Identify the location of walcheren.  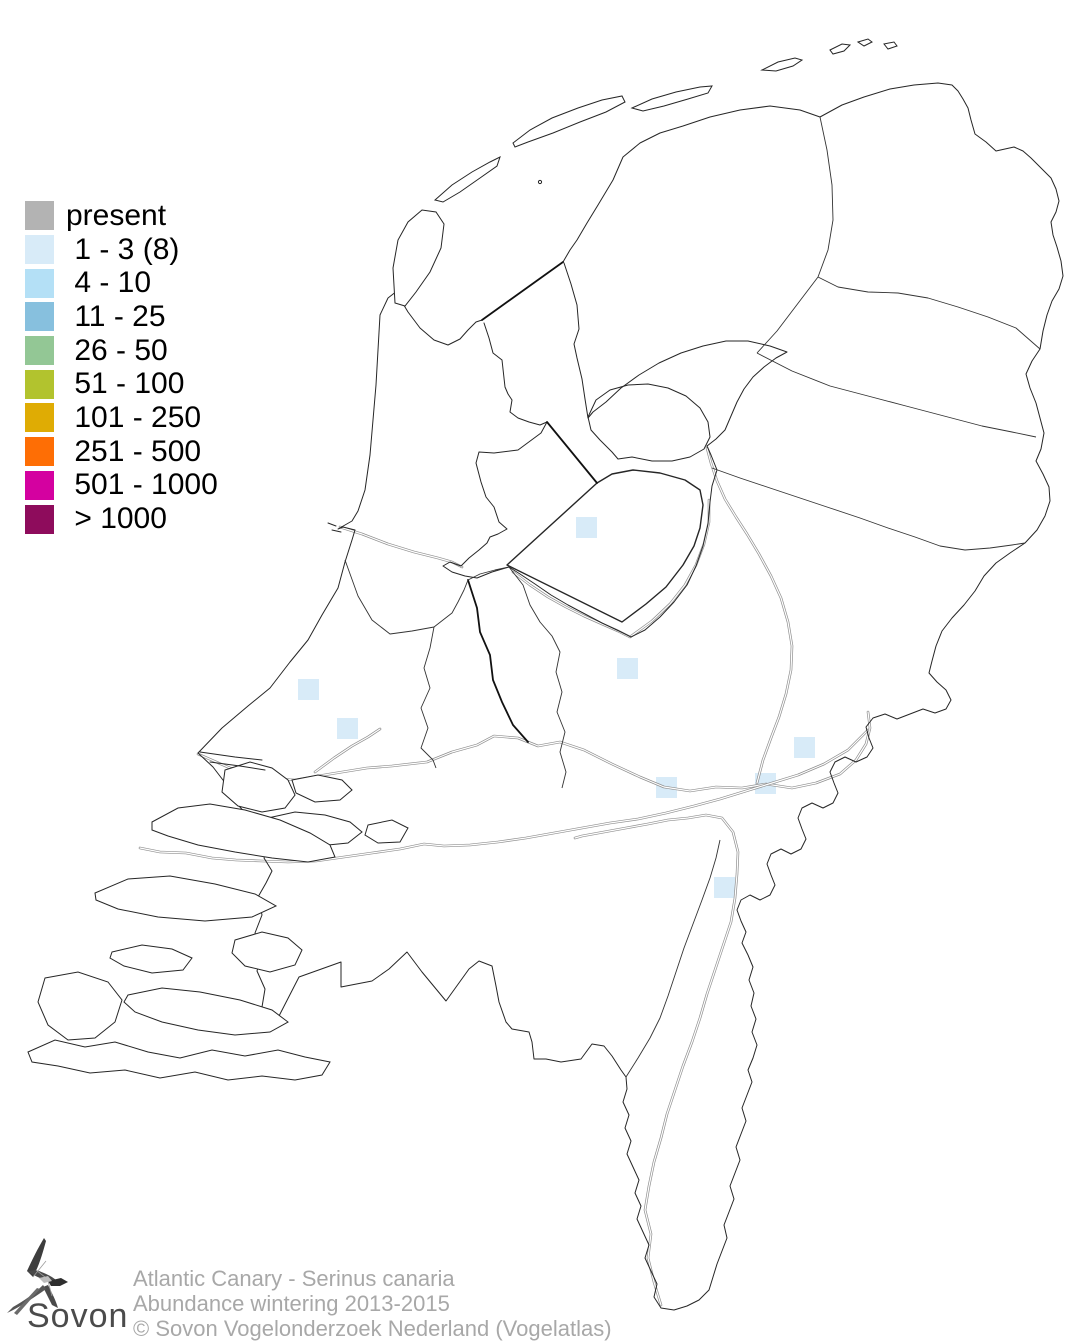
(80, 1006).